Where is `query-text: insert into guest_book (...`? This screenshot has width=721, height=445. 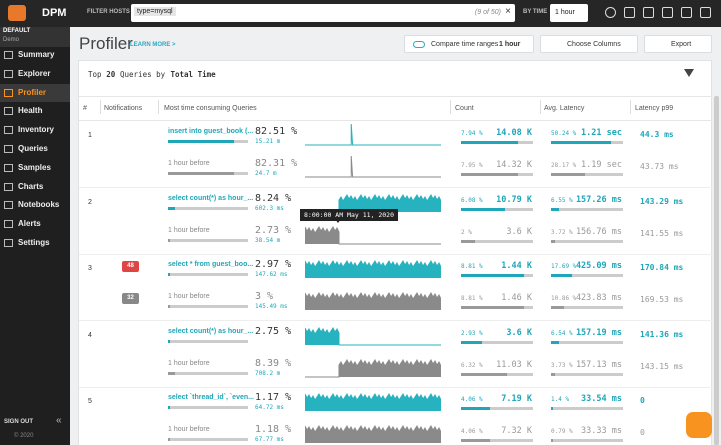 query-text: insert into guest_book (... is located at coordinates (211, 131).